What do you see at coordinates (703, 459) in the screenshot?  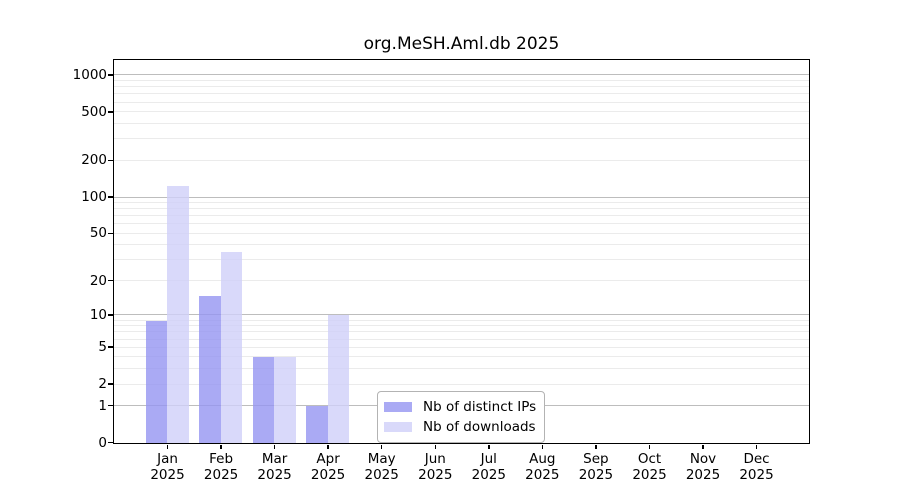 I see `x-tick-month-nov: Nov` at bounding box center [703, 459].